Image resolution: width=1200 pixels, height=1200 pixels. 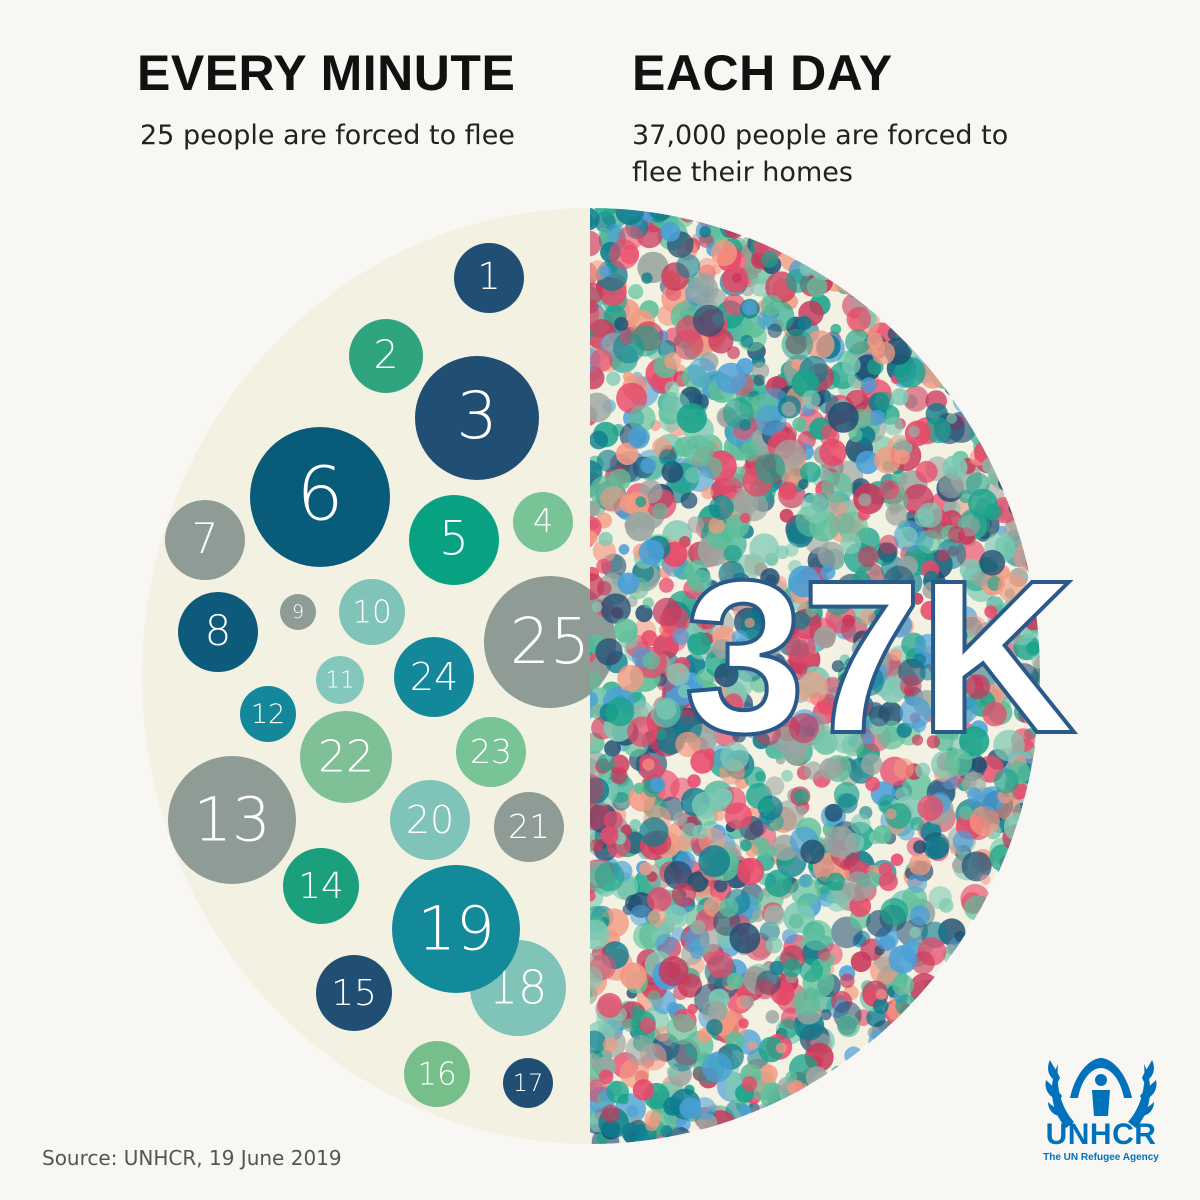 What do you see at coordinates (354, 993) in the screenshot?
I see `minute-bubble-label-15: 15` at bounding box center [354, 993].